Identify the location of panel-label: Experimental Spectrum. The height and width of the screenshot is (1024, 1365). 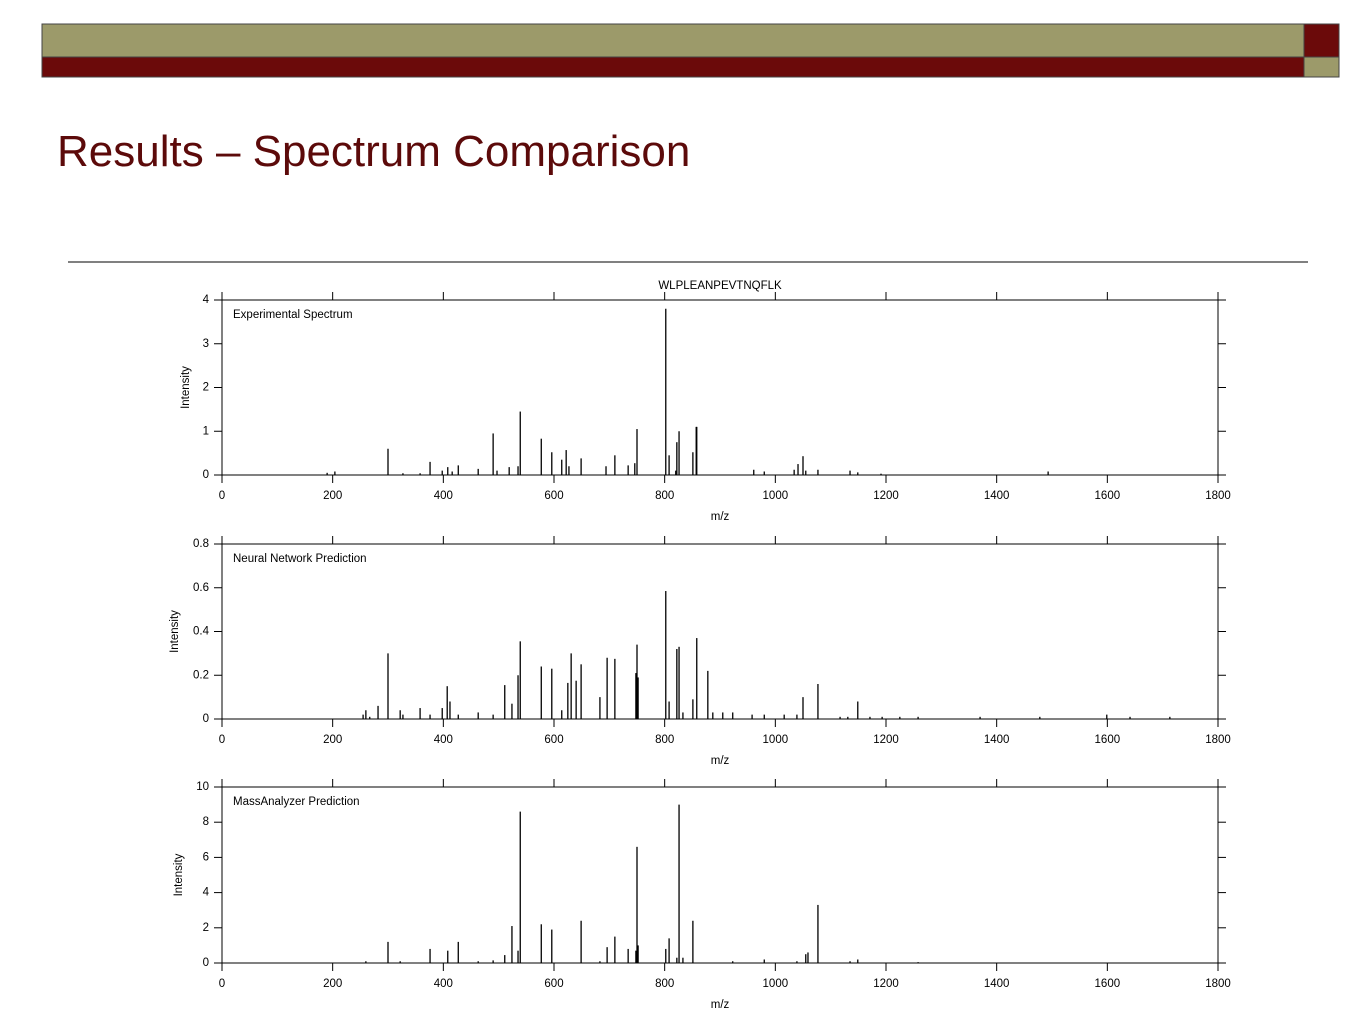
(293, 315).